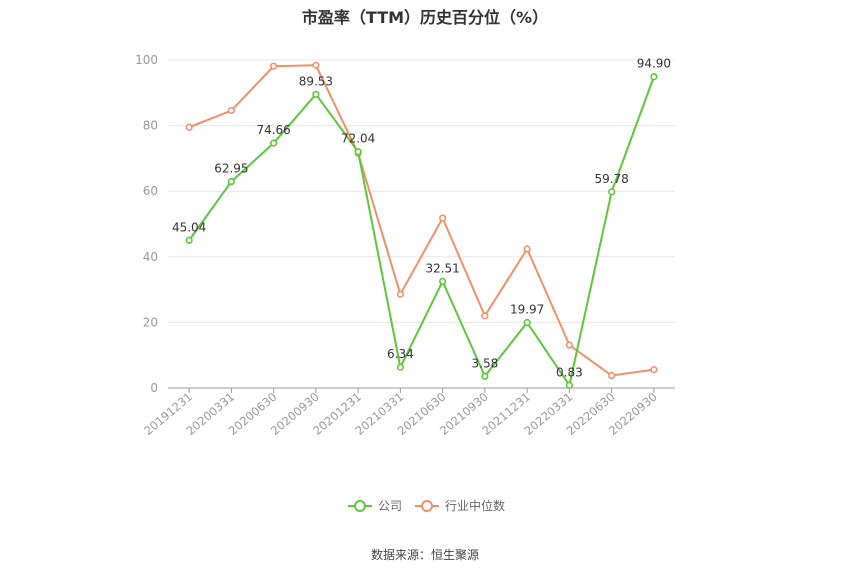 Image resolution: width=850 pixels, height=575 pixels. Describe the element at coordinates (231, 169) in the screenshot. I see `data-label: 62.95` at that location.